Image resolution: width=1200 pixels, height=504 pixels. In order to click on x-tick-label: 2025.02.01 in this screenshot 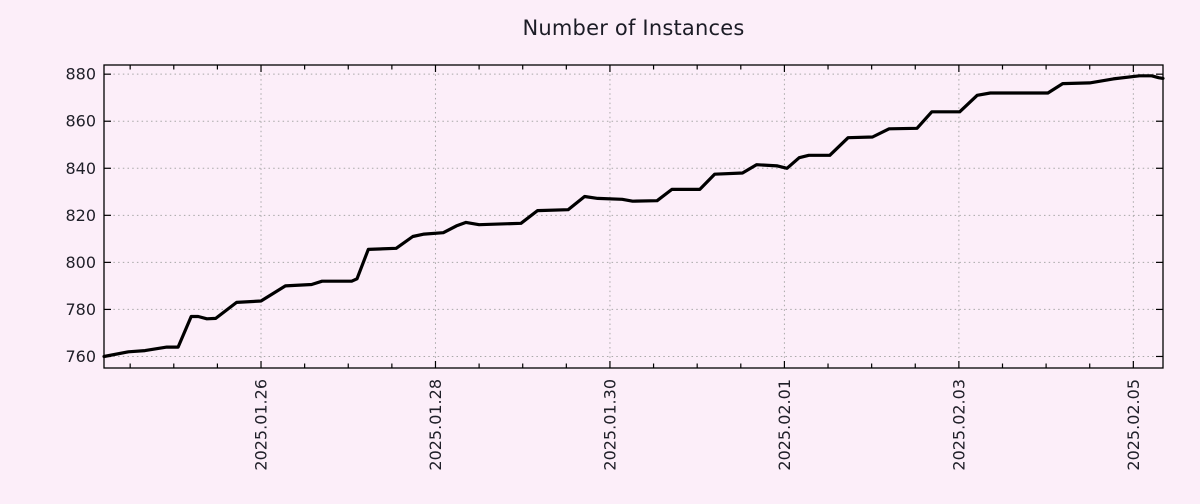, I will do `click(784, 425)`.